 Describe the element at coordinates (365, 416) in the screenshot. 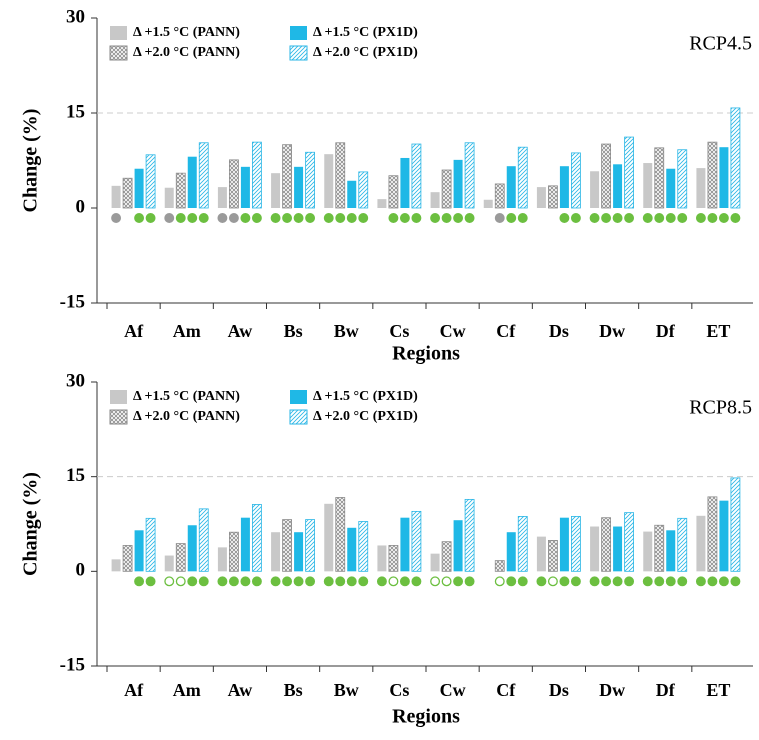

I see `legend-label: Δ +2.0 °C (PX1D)` at that location.